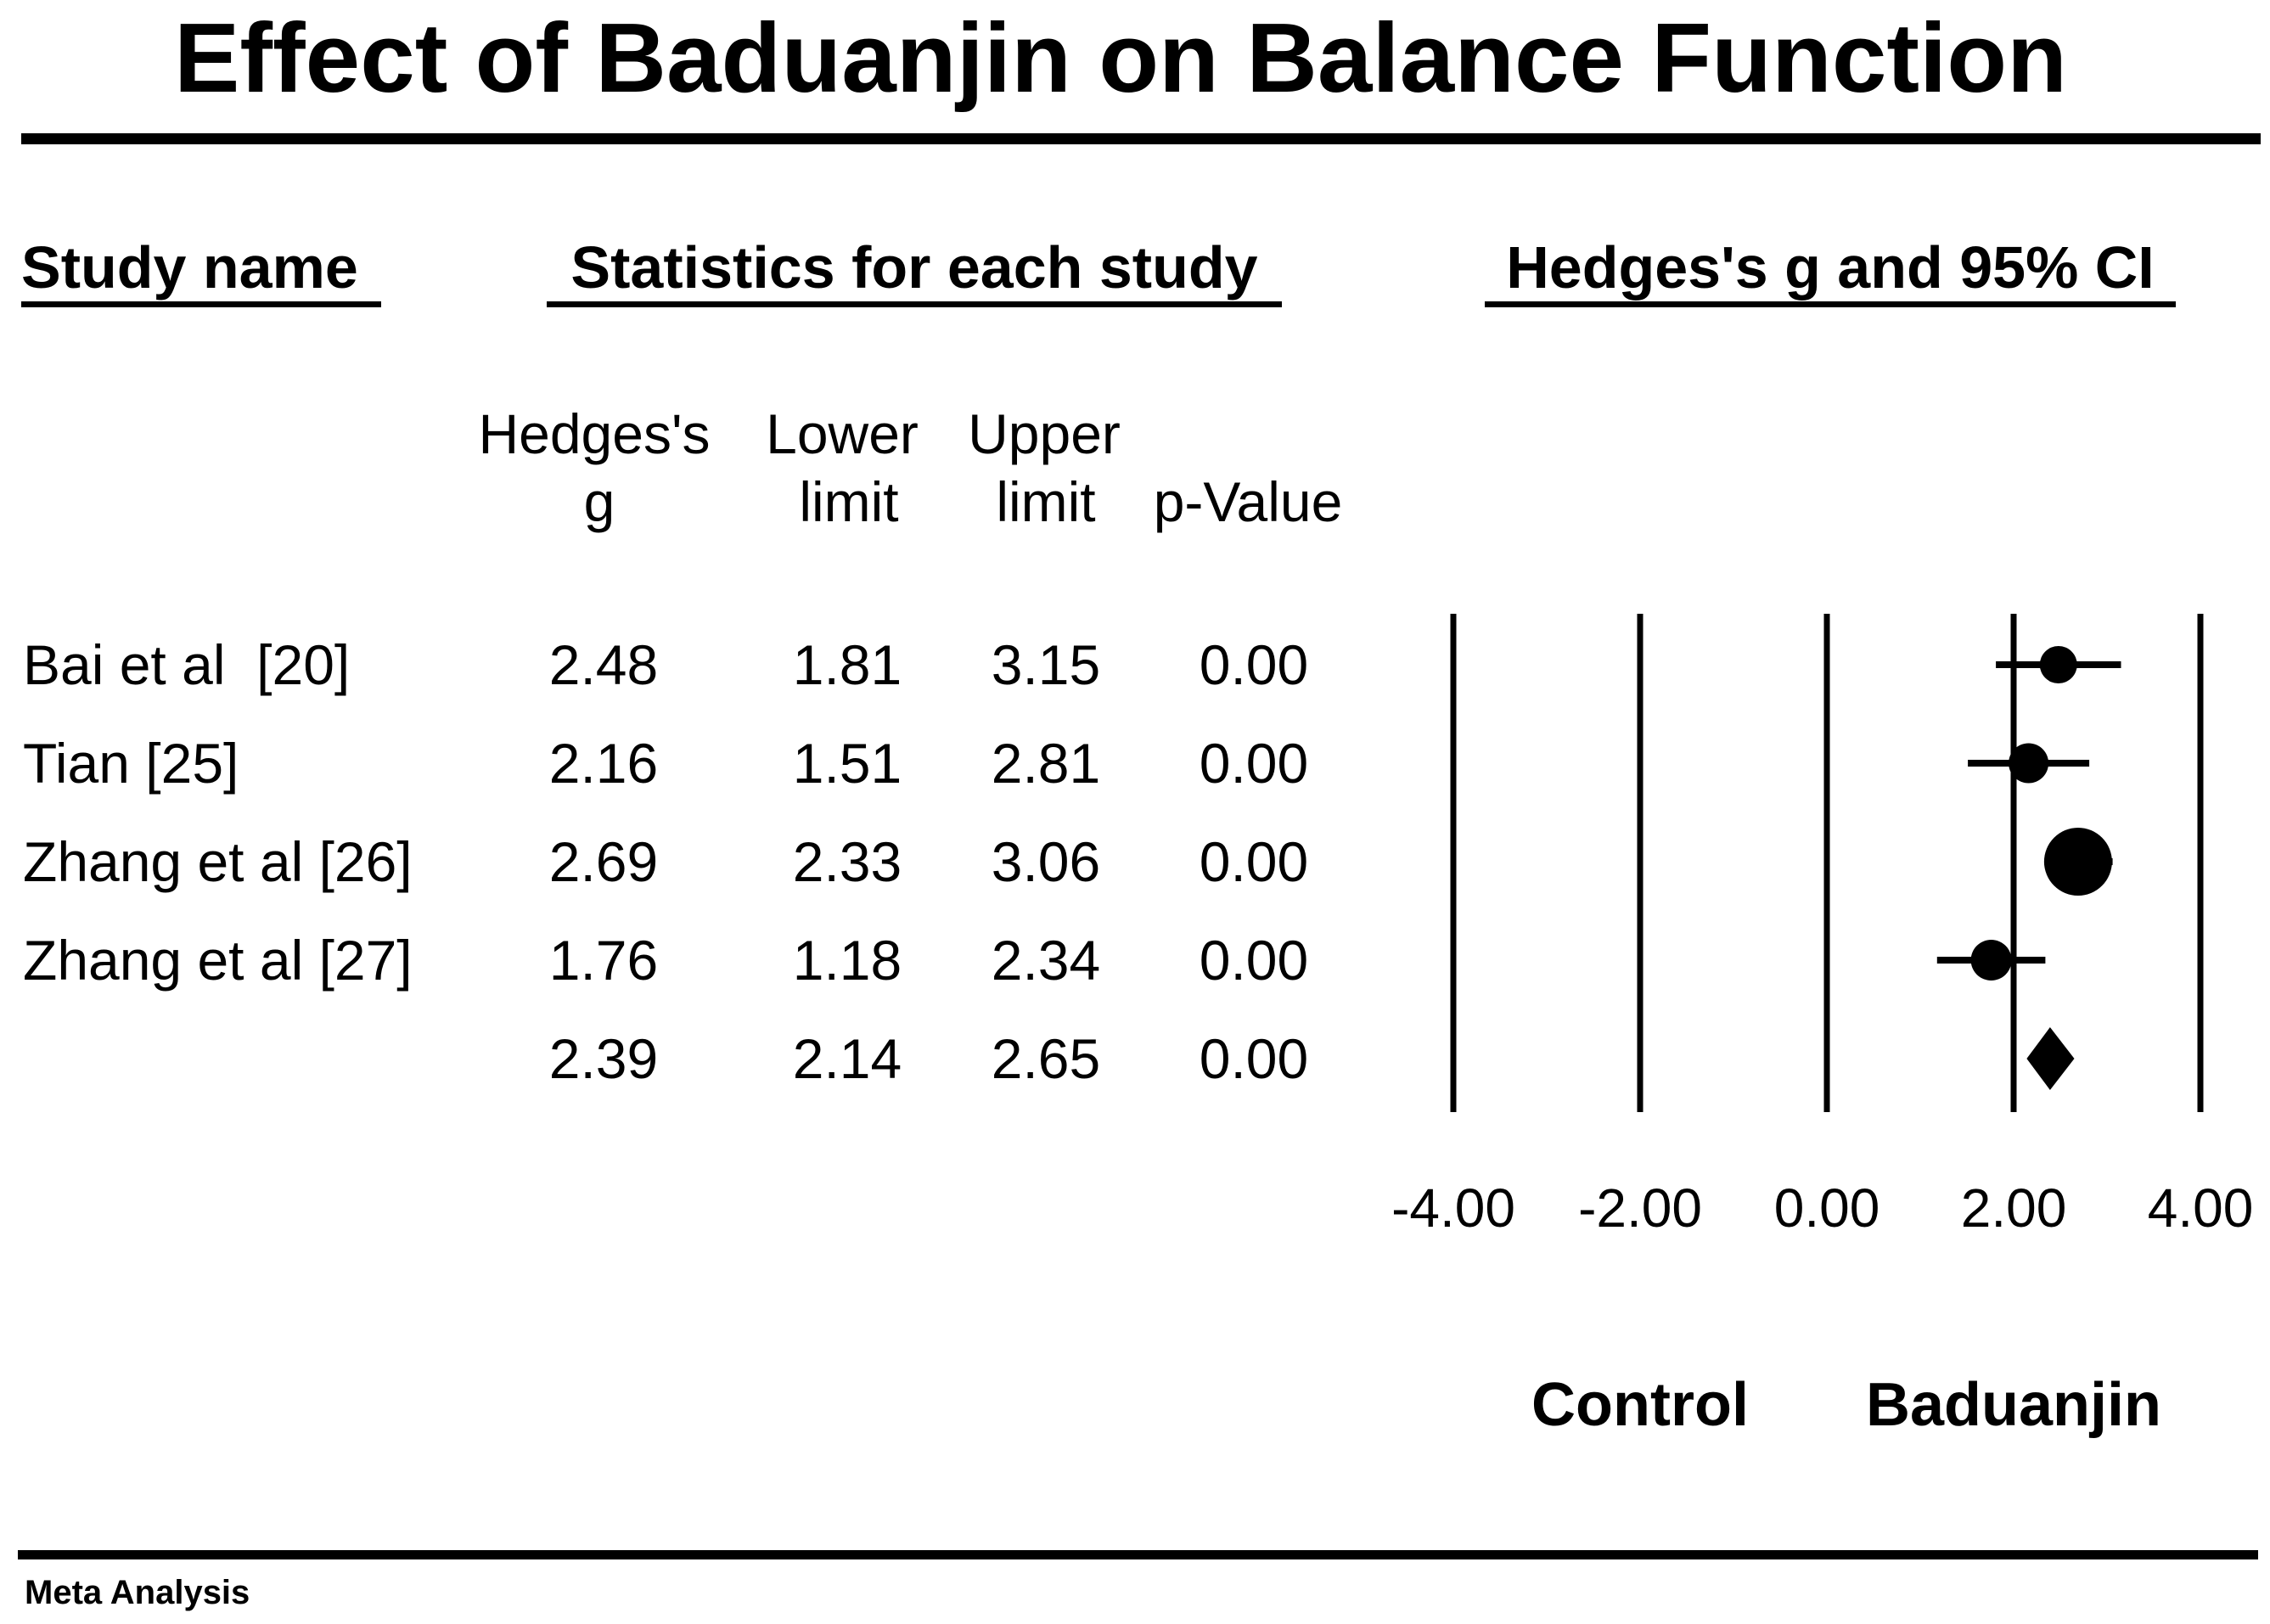 The image size is (2270, 1624). What do you see at coordinates (1044, 433) in the screenshot?
I see `subheader-upper: Upper` at bounding box center [1044, 433].